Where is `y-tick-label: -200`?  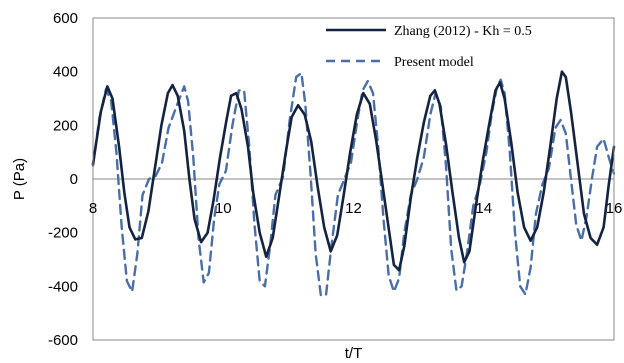 y-tick-label: -200 is located at coordinates (63, 233).